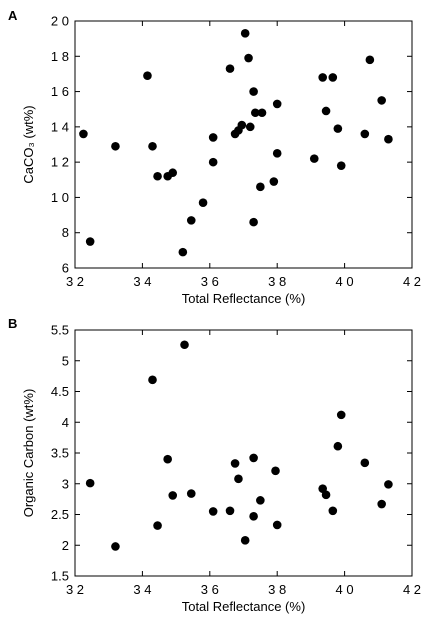 The width and height of the screenshot is (442, 630). I want to click on panel-a-y-axis-title: CaCO₃ (wt%), so click(28, 144).